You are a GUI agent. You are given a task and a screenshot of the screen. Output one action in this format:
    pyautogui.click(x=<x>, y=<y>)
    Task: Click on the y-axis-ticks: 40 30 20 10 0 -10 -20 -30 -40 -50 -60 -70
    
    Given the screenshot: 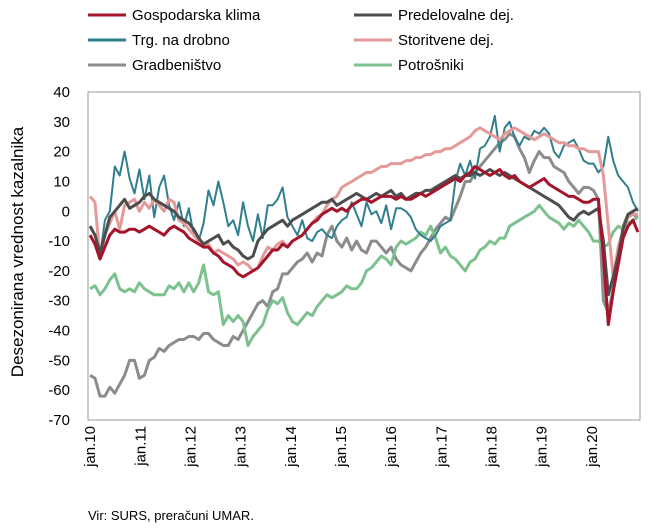 What is the action you would take?
    pyautogui.click(x=59, y=256)
    